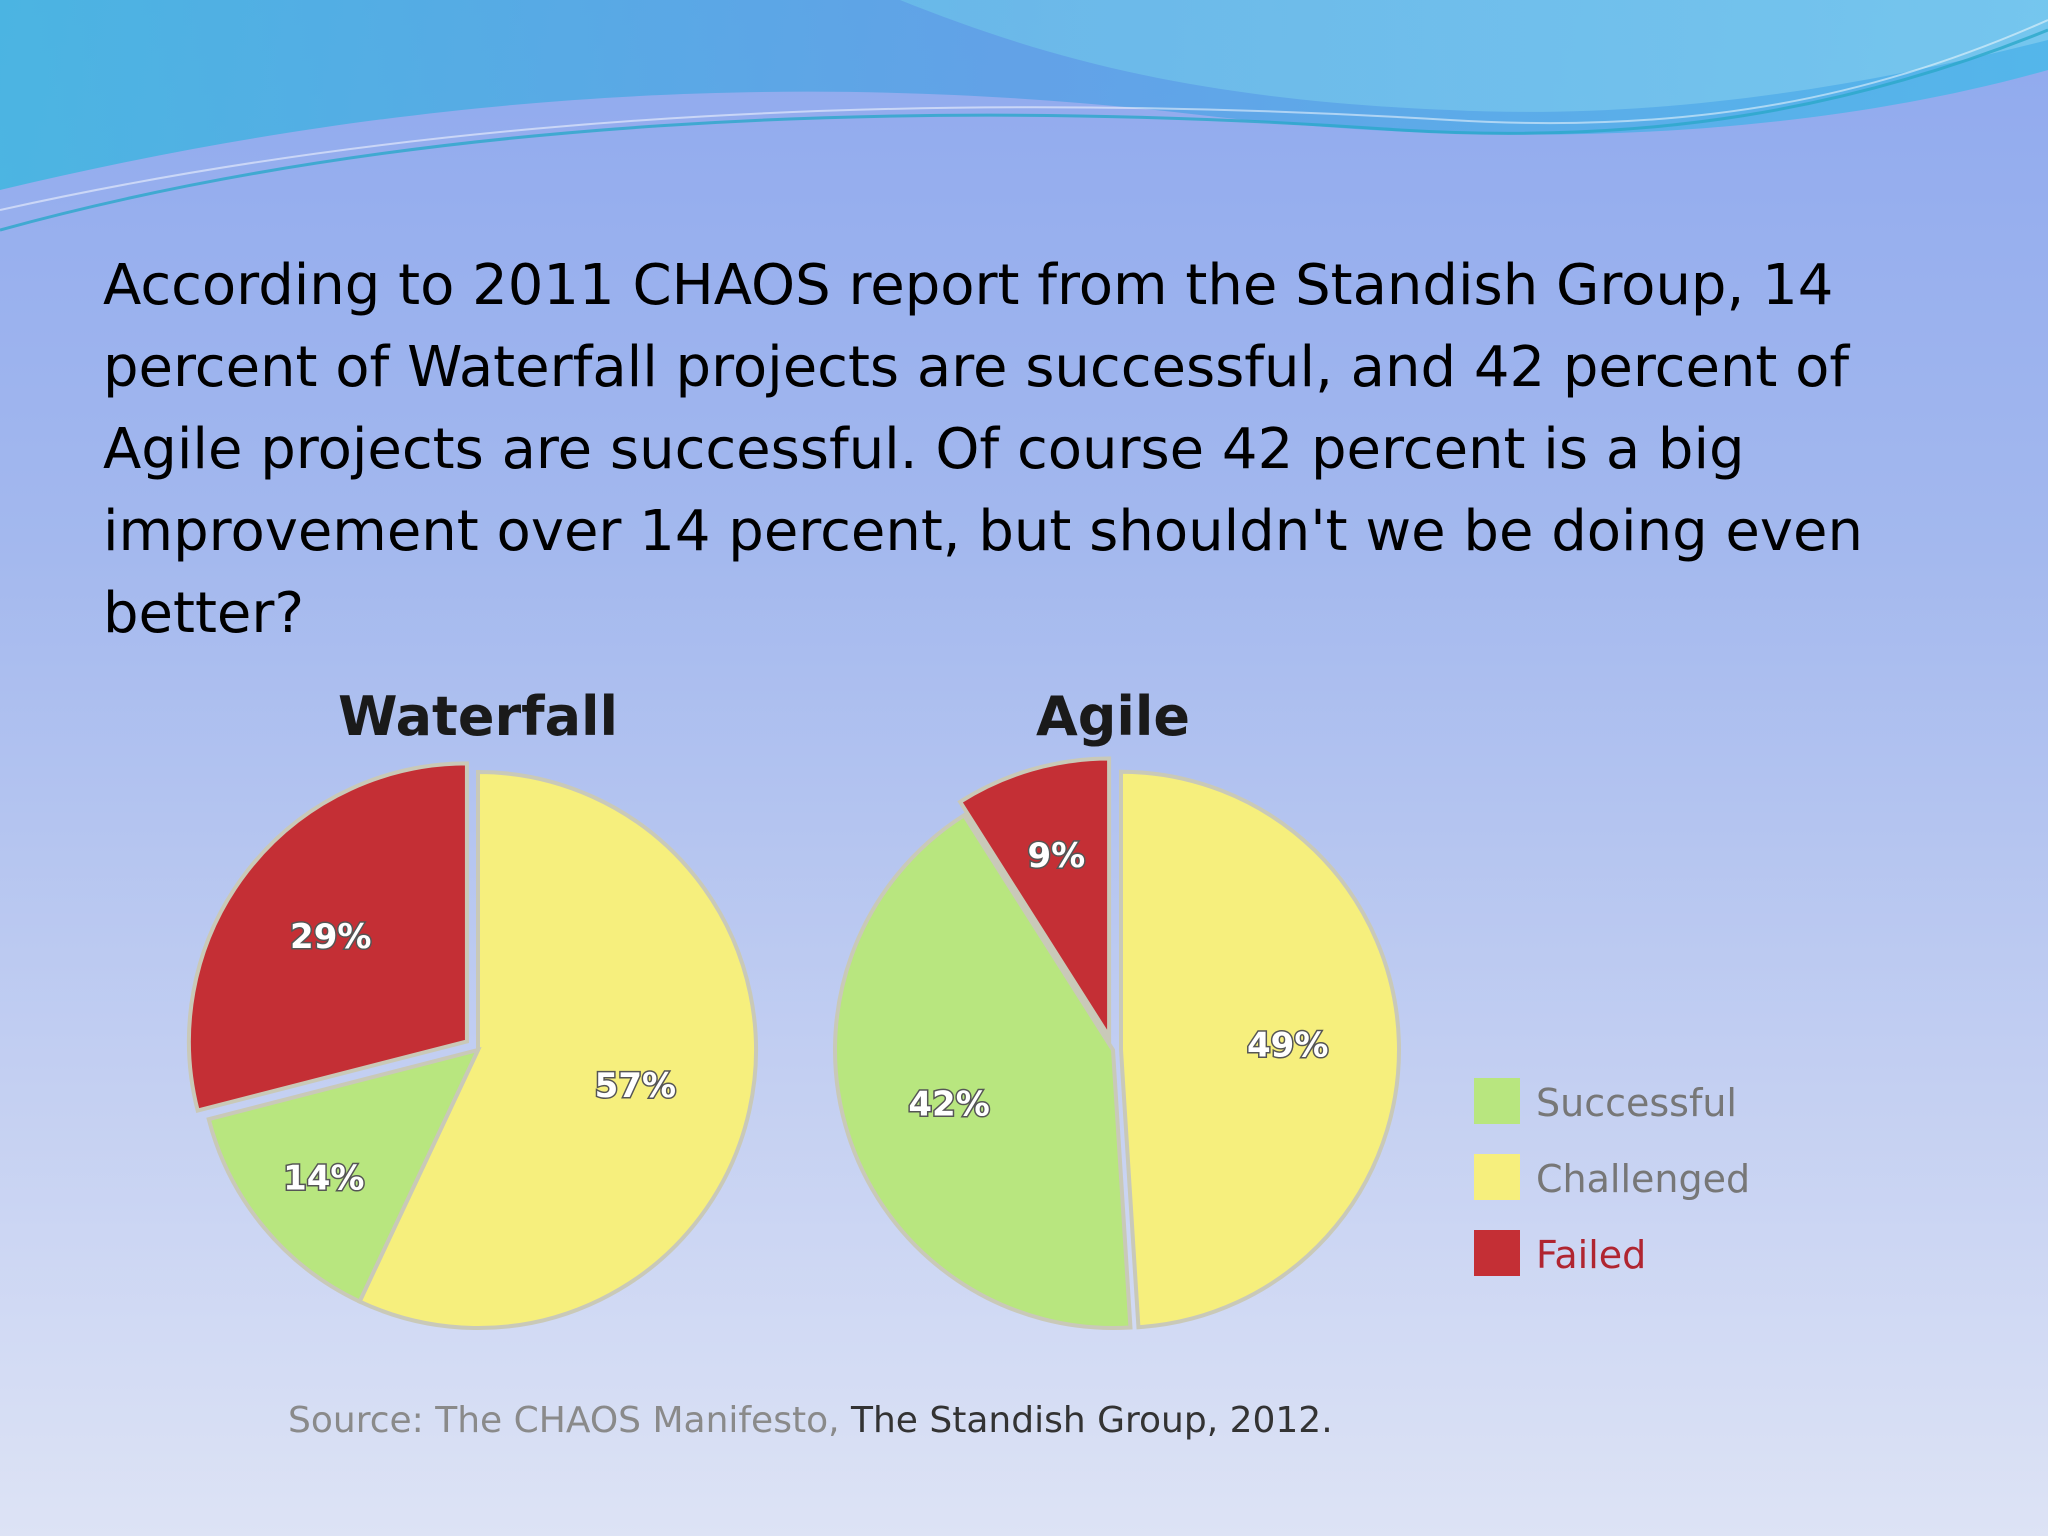 This screenshot has height=1536, width=2048. I want to click on source-citation-part2: The Standish Group, 2012., so click(1091, 1420).